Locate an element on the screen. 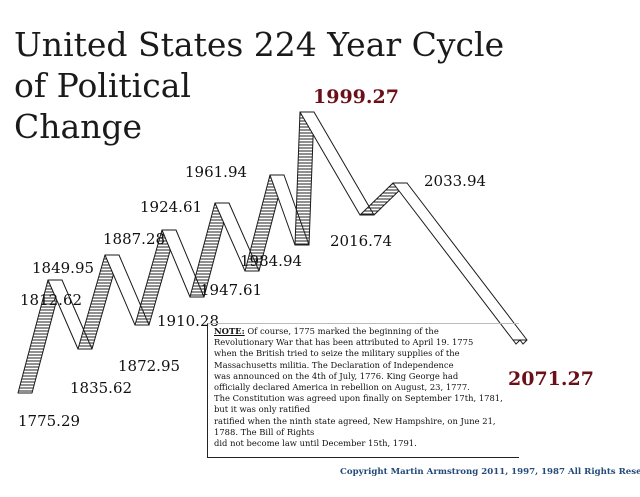  point-label-1961-94: 1961.94 is located at coordinates (216, 172).